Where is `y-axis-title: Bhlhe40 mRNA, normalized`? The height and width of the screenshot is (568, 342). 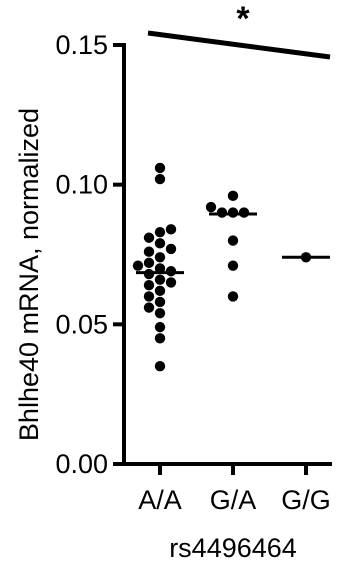 y-axis-title: Bhlhe40 mRNA, normalized is located at coordinates (29, 274).